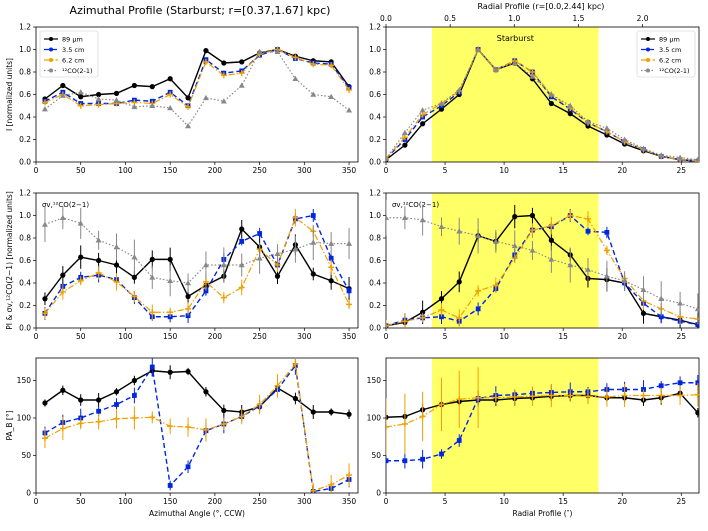  I want to click on top-x-tick-label: 1.5, so click(578, 18).